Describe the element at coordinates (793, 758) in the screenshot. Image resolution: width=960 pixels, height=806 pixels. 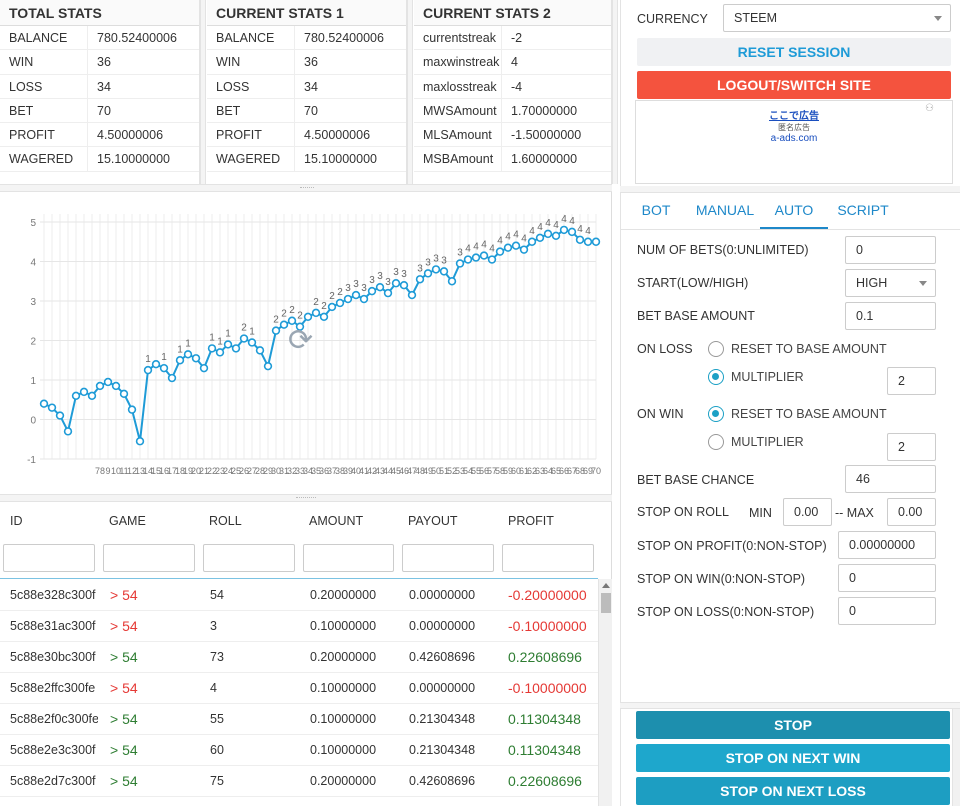
I see `stop-on-next-win-button: STOP ON NEXT WIN` at that location.